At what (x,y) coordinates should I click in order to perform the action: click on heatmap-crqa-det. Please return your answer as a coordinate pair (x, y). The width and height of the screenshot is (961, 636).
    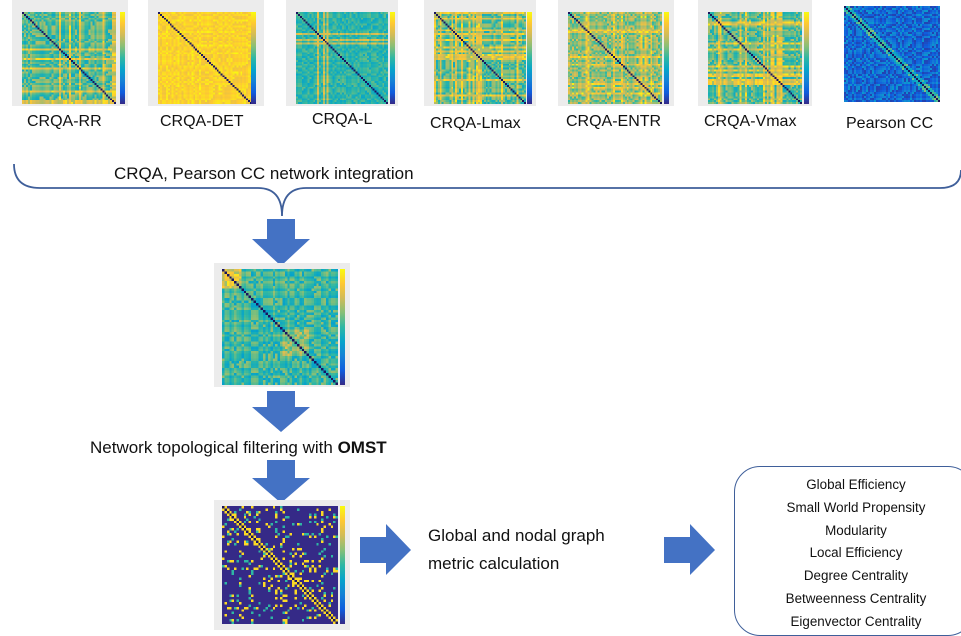
    Looking at the image, I should click on (205, 58).